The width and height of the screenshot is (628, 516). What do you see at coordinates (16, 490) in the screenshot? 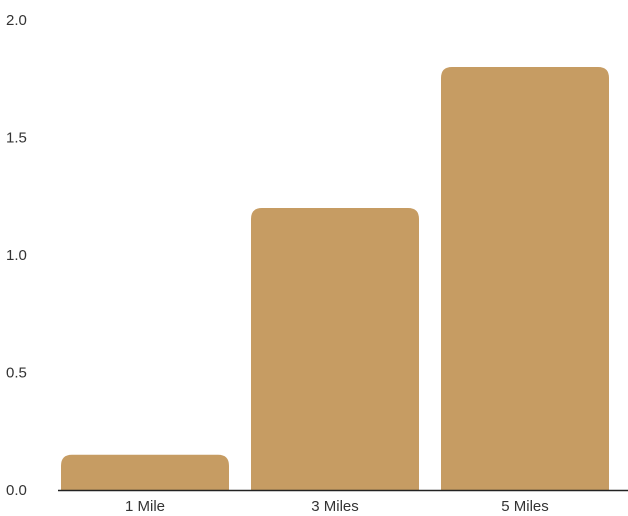
I see `y-tick-label: 0.0` at bounding box center [16, 490].